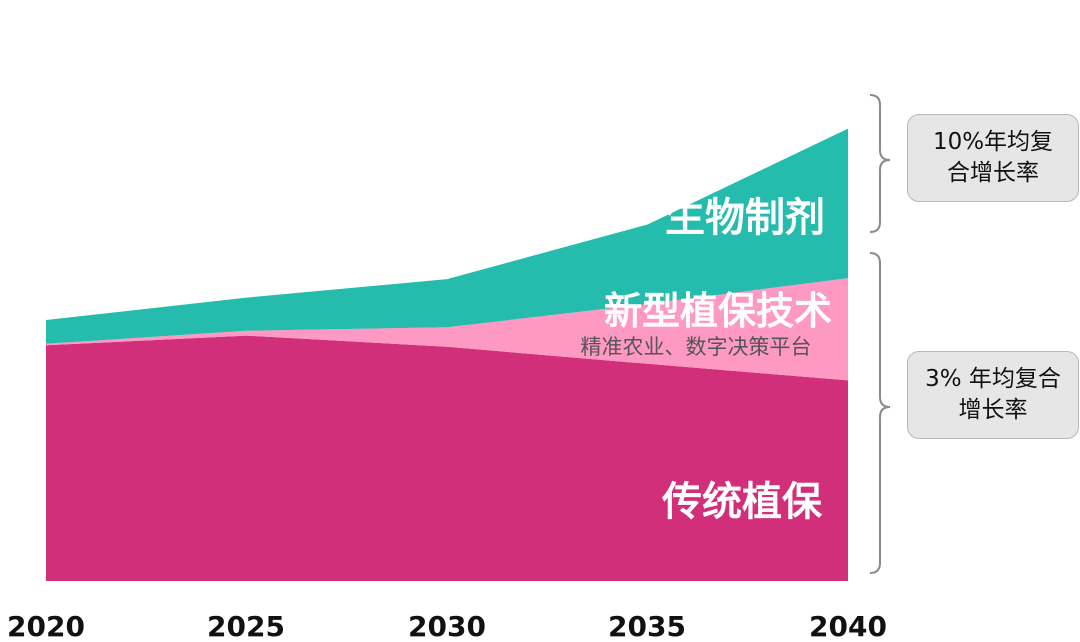  I want to click on cagr-badge-bio: 10%年均复合增长率, so click(993, 158).